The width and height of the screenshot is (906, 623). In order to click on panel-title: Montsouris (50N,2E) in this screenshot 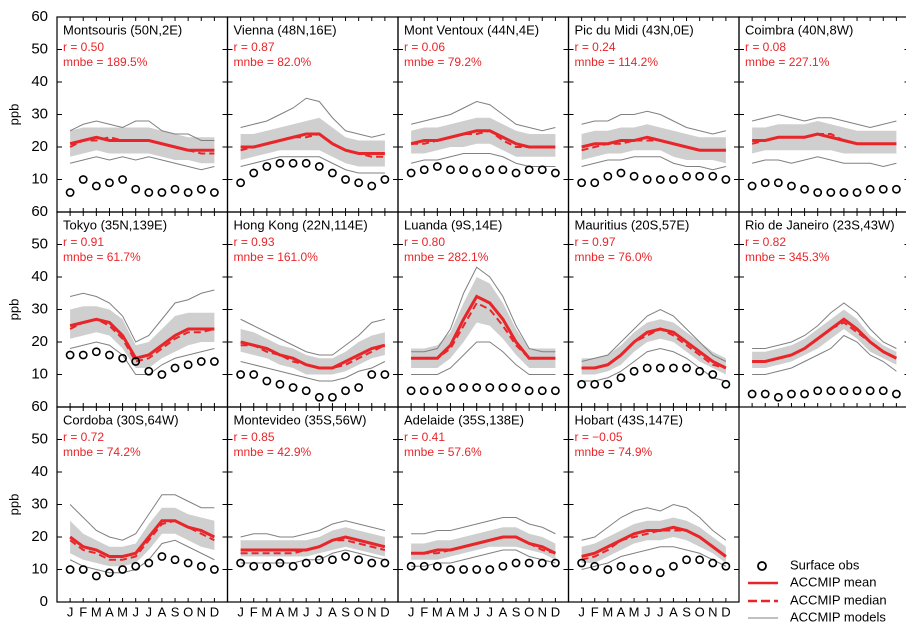, I will do `click(122, 29)`.